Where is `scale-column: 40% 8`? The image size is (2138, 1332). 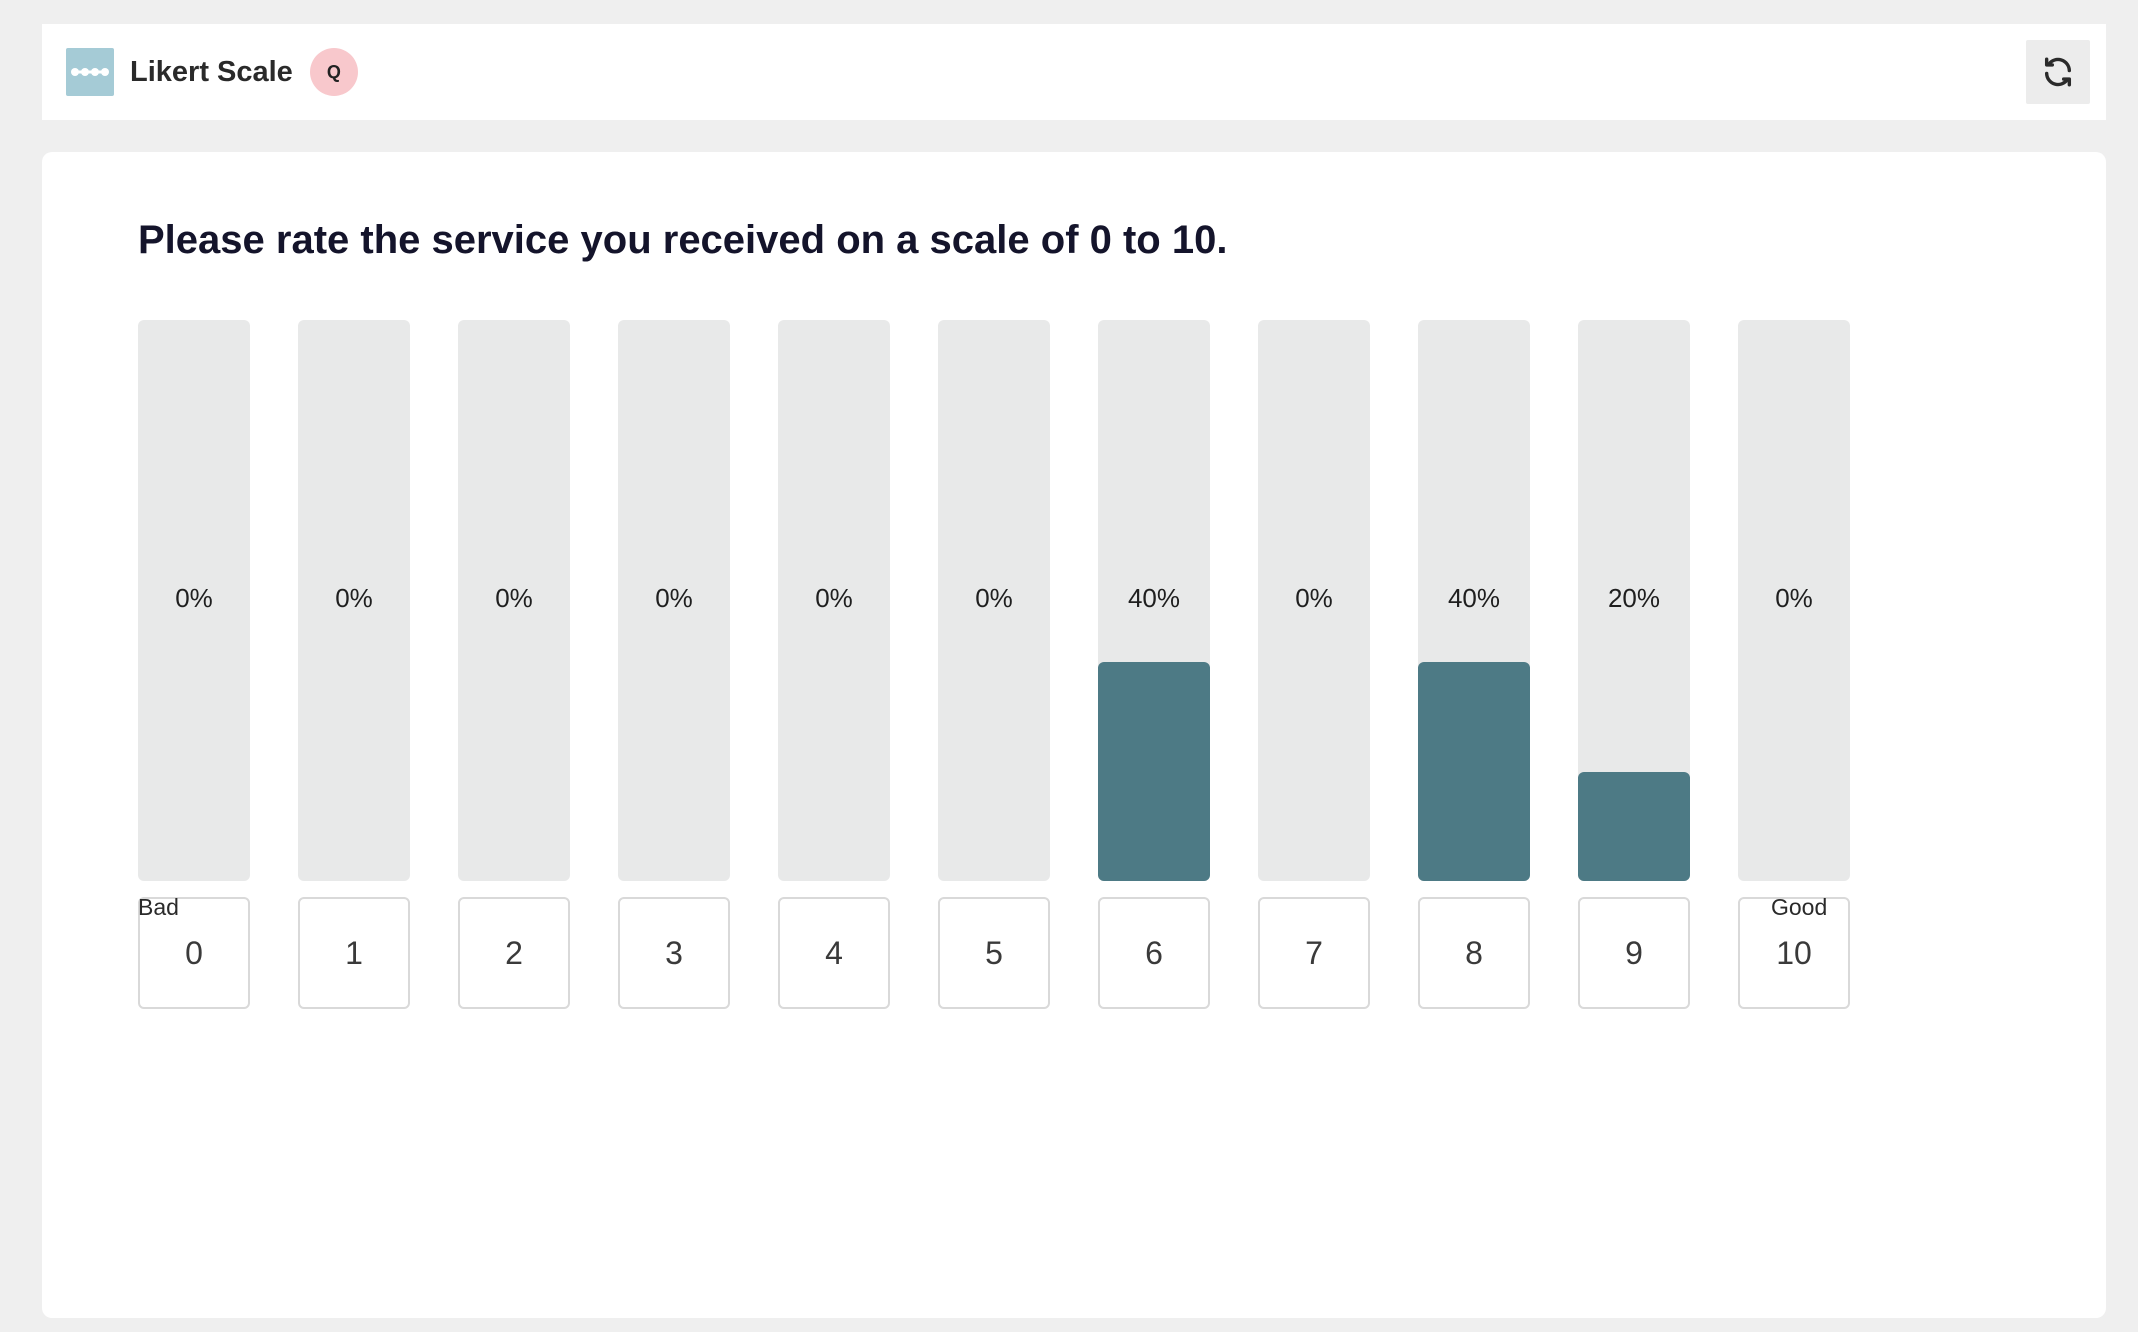 scale-column: 40% 8 is located at coordinates (1474, 664).